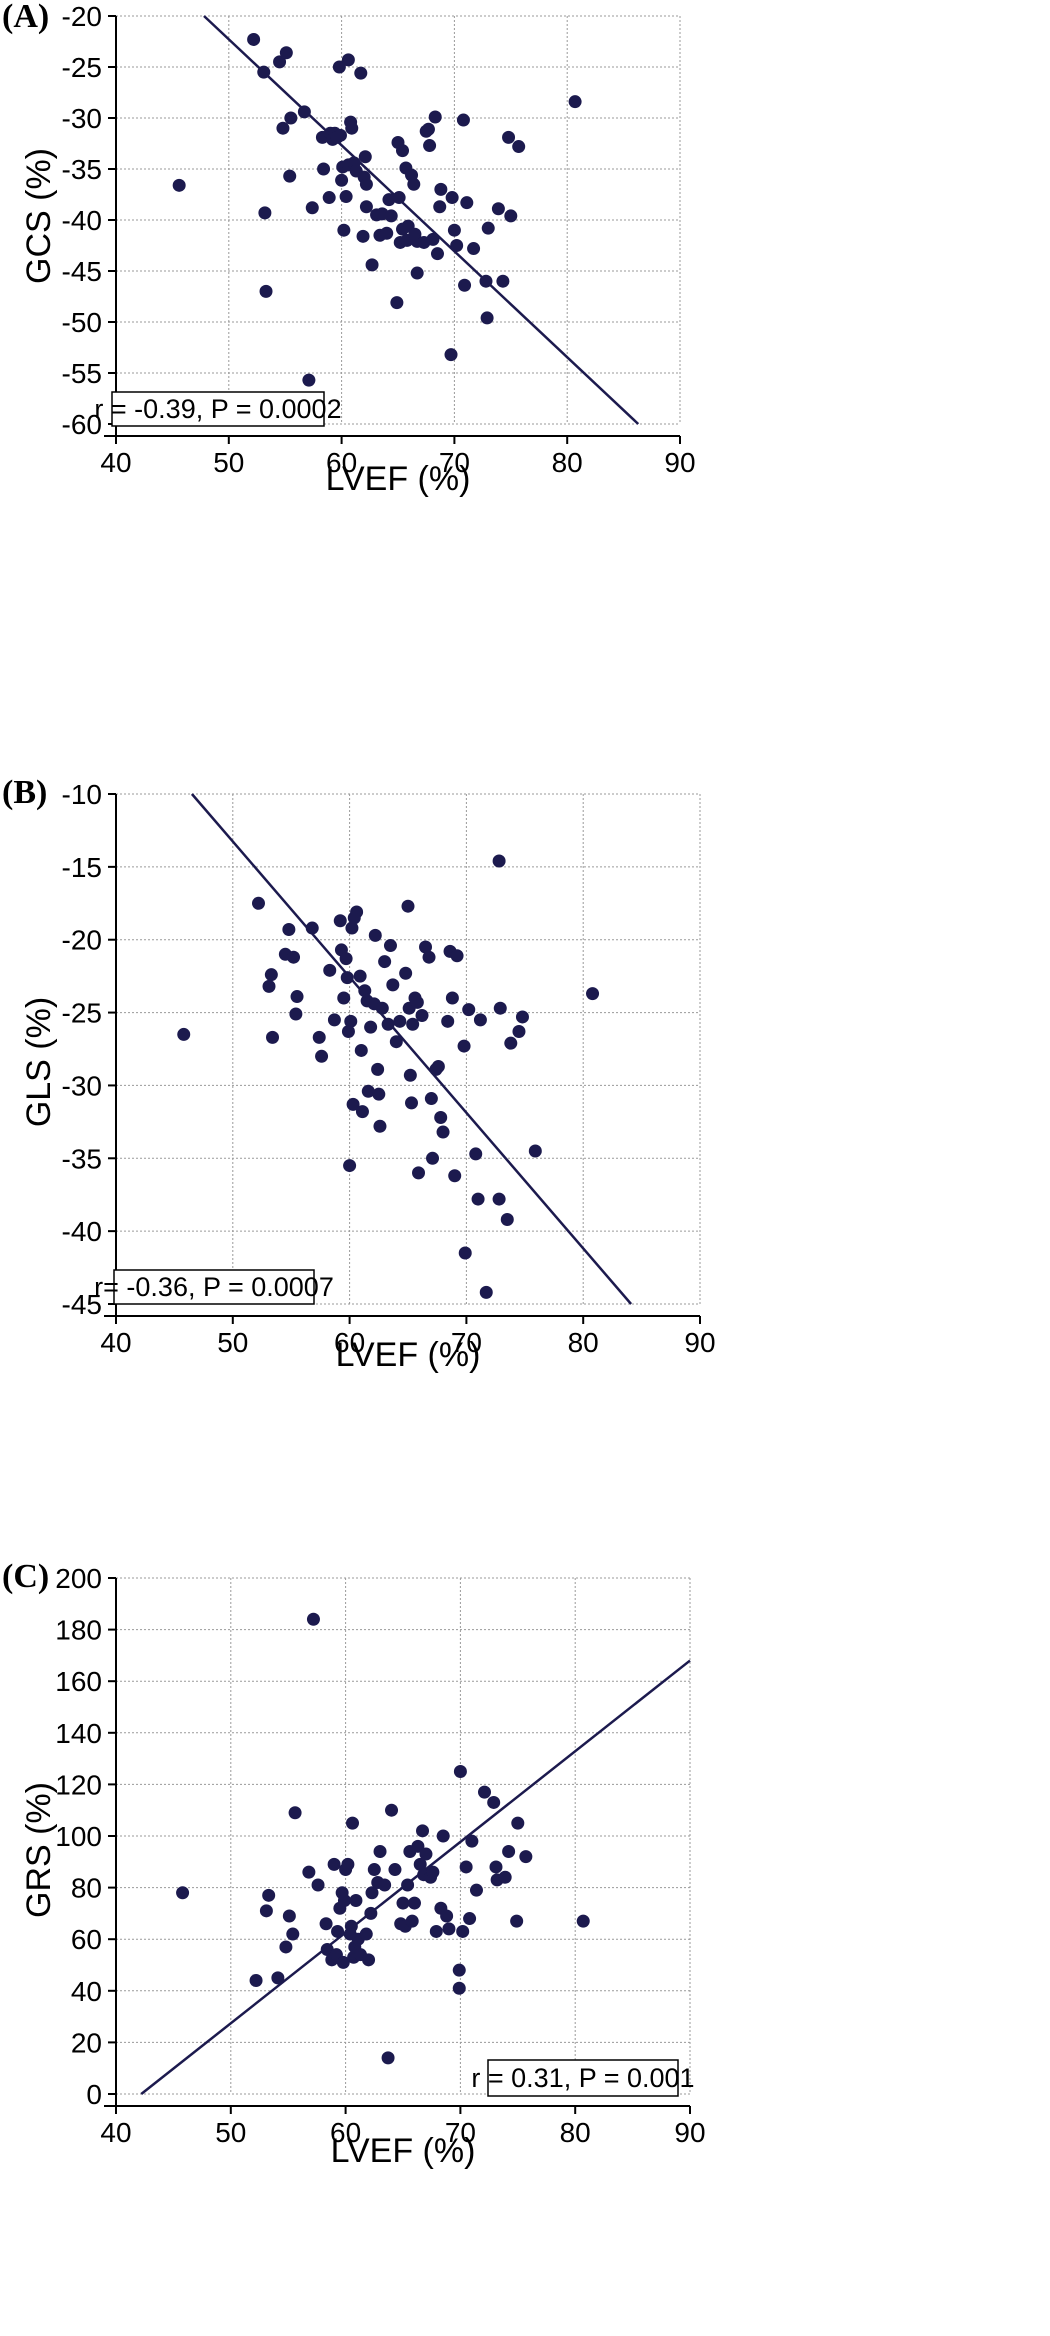  What do you see at coordinates (466, 1342) in the screenshot?
I see `chart-b-x-tick-label: 70` at bounding box center [466, 1342].